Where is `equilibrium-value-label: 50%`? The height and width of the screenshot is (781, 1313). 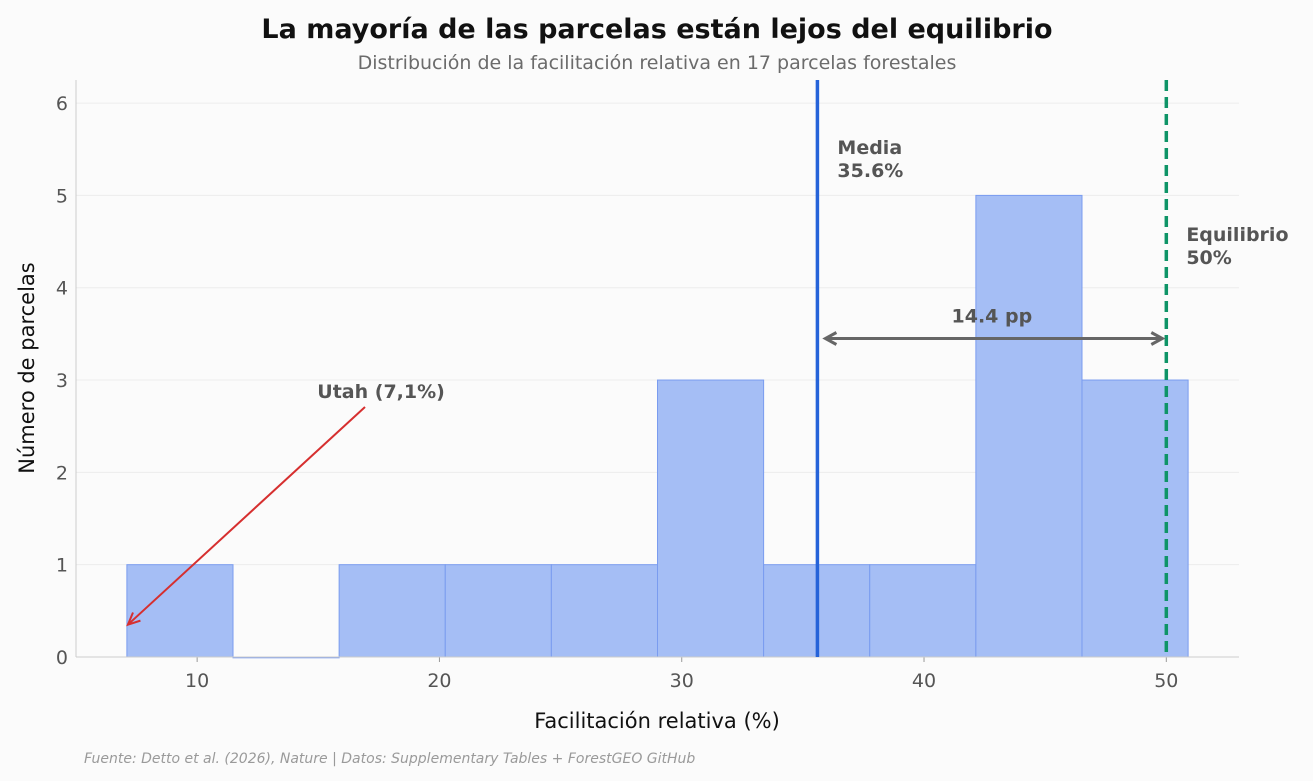 equilibrium-value-label: 50% is located at coordinates (1208, 258).